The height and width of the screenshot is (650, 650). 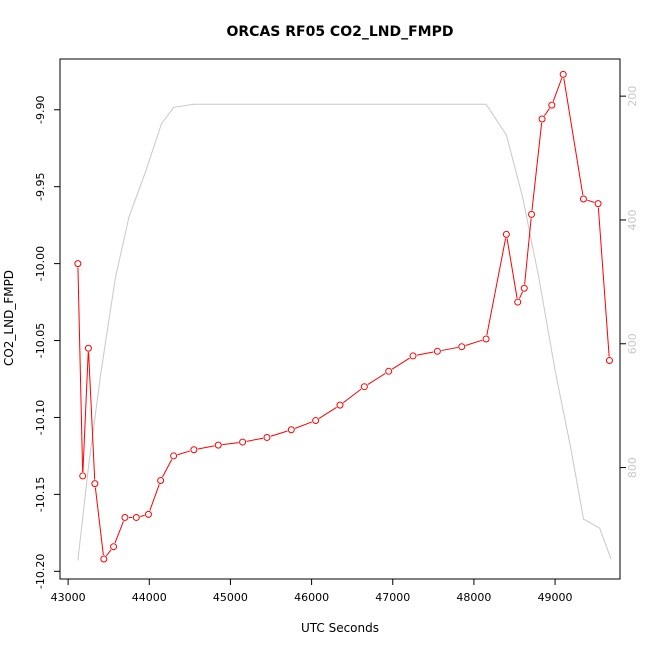 I want to click on x-tick-label: 45000, so click(x=230, y=597).